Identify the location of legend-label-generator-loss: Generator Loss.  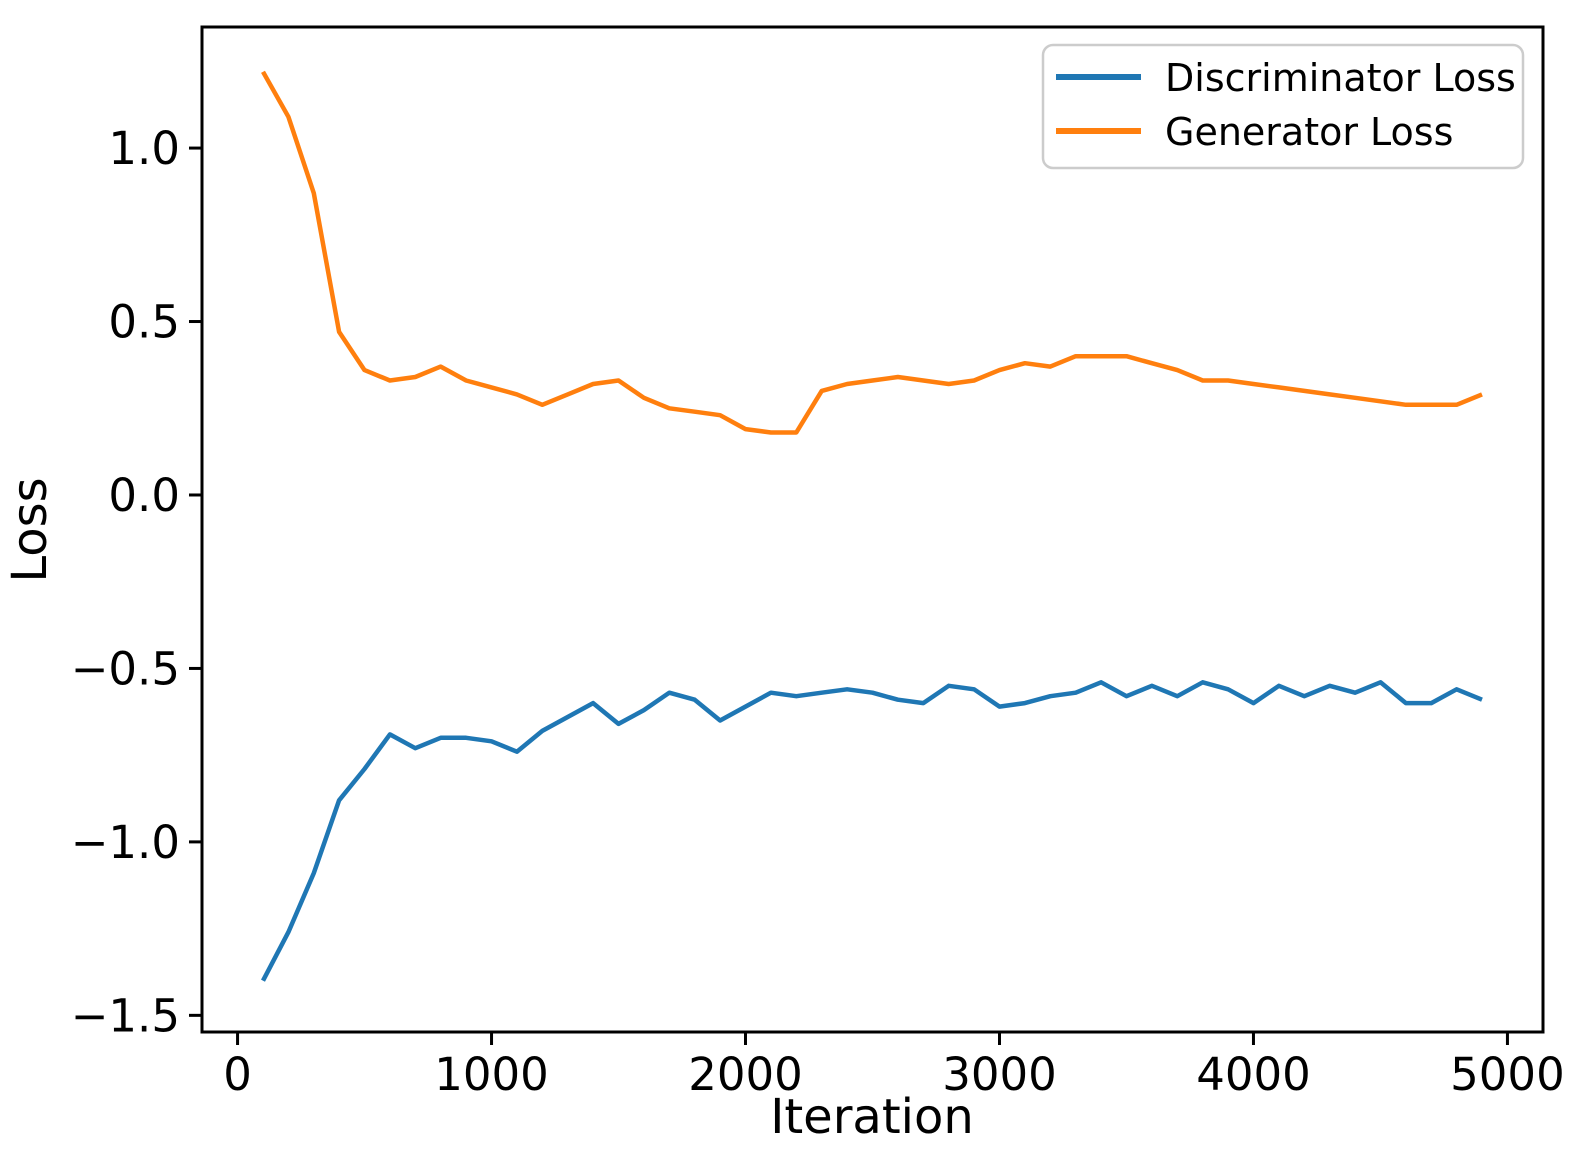
(1309, 132).